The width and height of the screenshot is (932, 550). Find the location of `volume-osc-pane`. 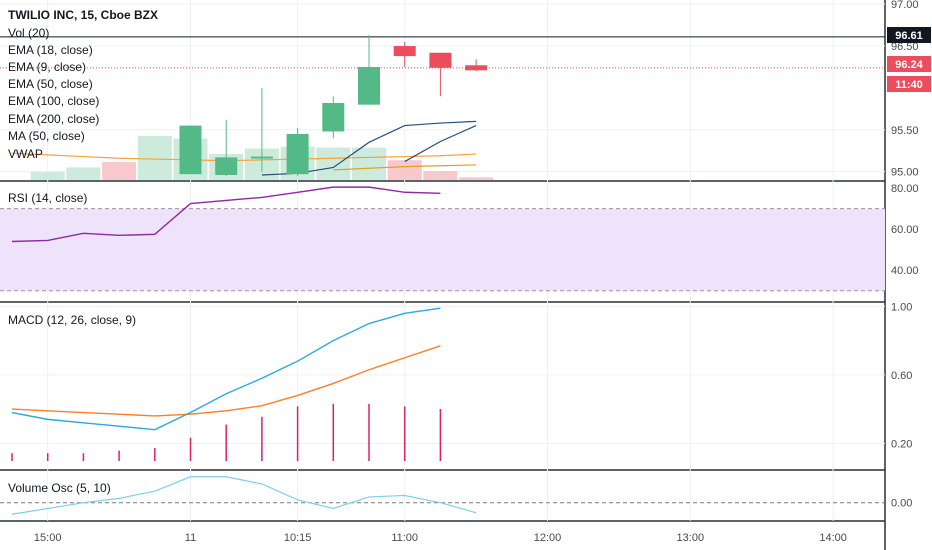

volume-osc-pane is located at coordinates (442, 495).